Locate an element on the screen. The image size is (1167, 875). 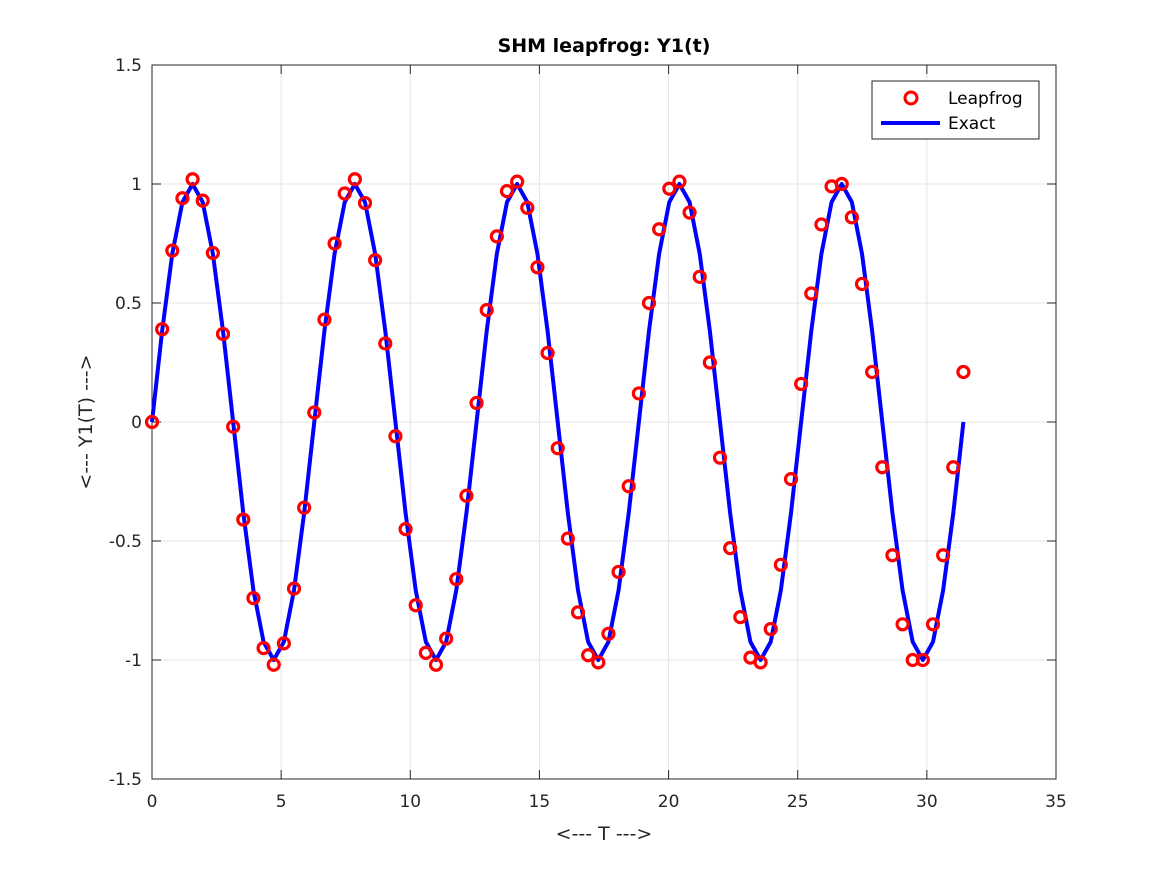
x-tick-label: 5 is located at coordinates (281, 802).